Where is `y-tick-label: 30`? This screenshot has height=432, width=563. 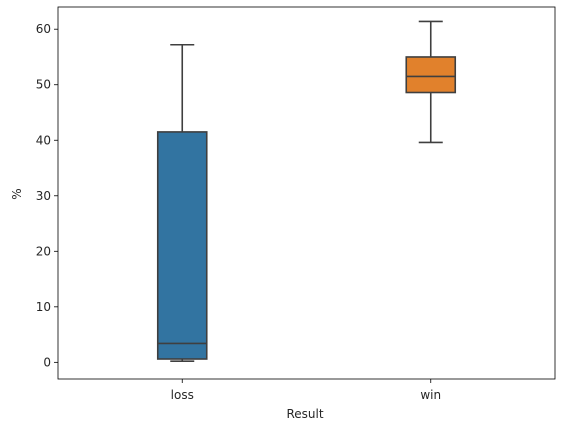 y-tick-label: 30 is located at coordinates (43, 196).